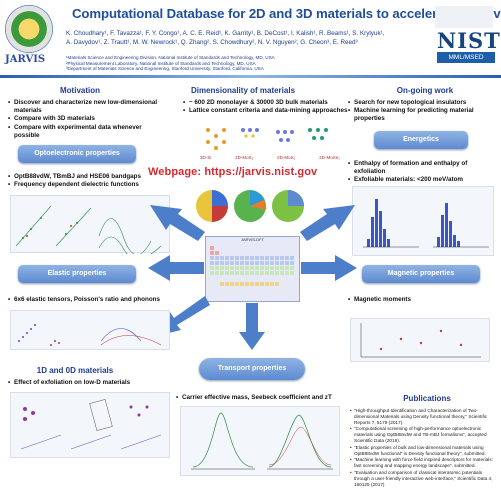  Describe the element at coordinates (329, 157) in the screenshot. I see `structure-label: 2D-MoSe₂` at that location.